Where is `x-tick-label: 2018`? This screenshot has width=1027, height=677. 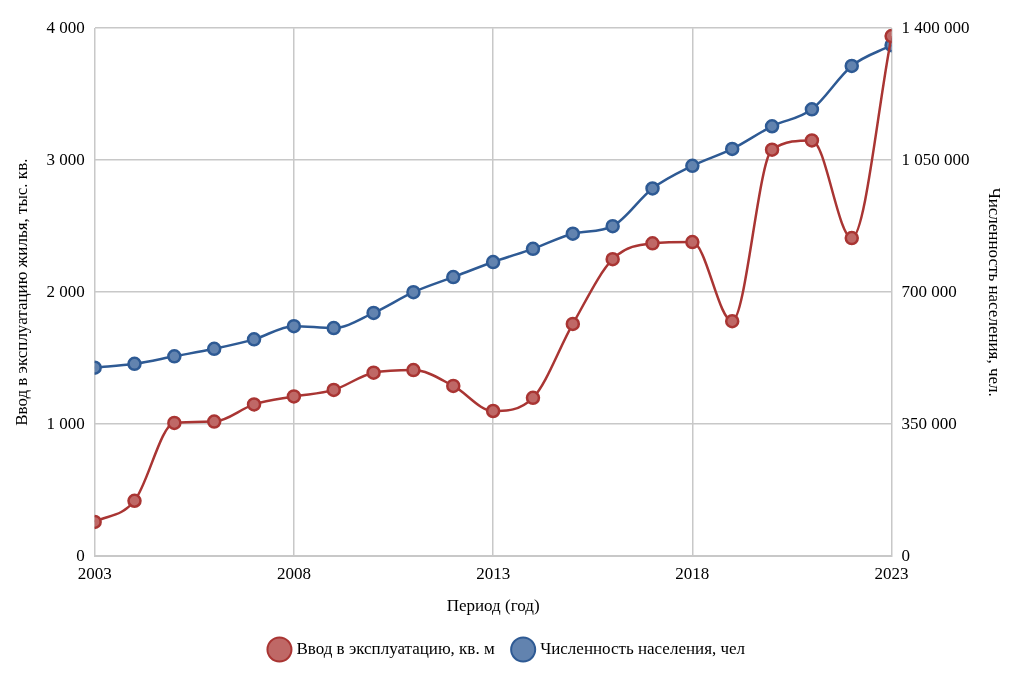
x-tick-label: 2018 is located at coordinates (692, 573).